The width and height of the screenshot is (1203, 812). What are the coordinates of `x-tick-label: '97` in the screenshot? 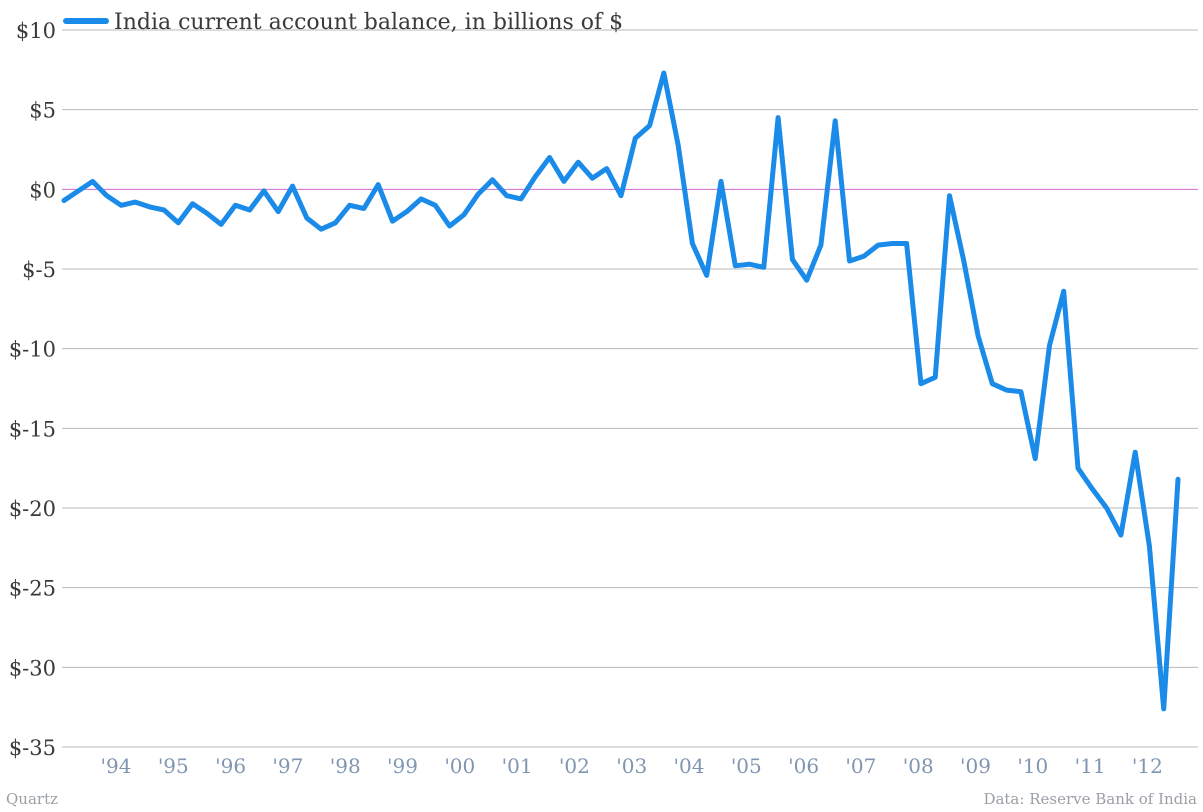 It's located at (287, 766).